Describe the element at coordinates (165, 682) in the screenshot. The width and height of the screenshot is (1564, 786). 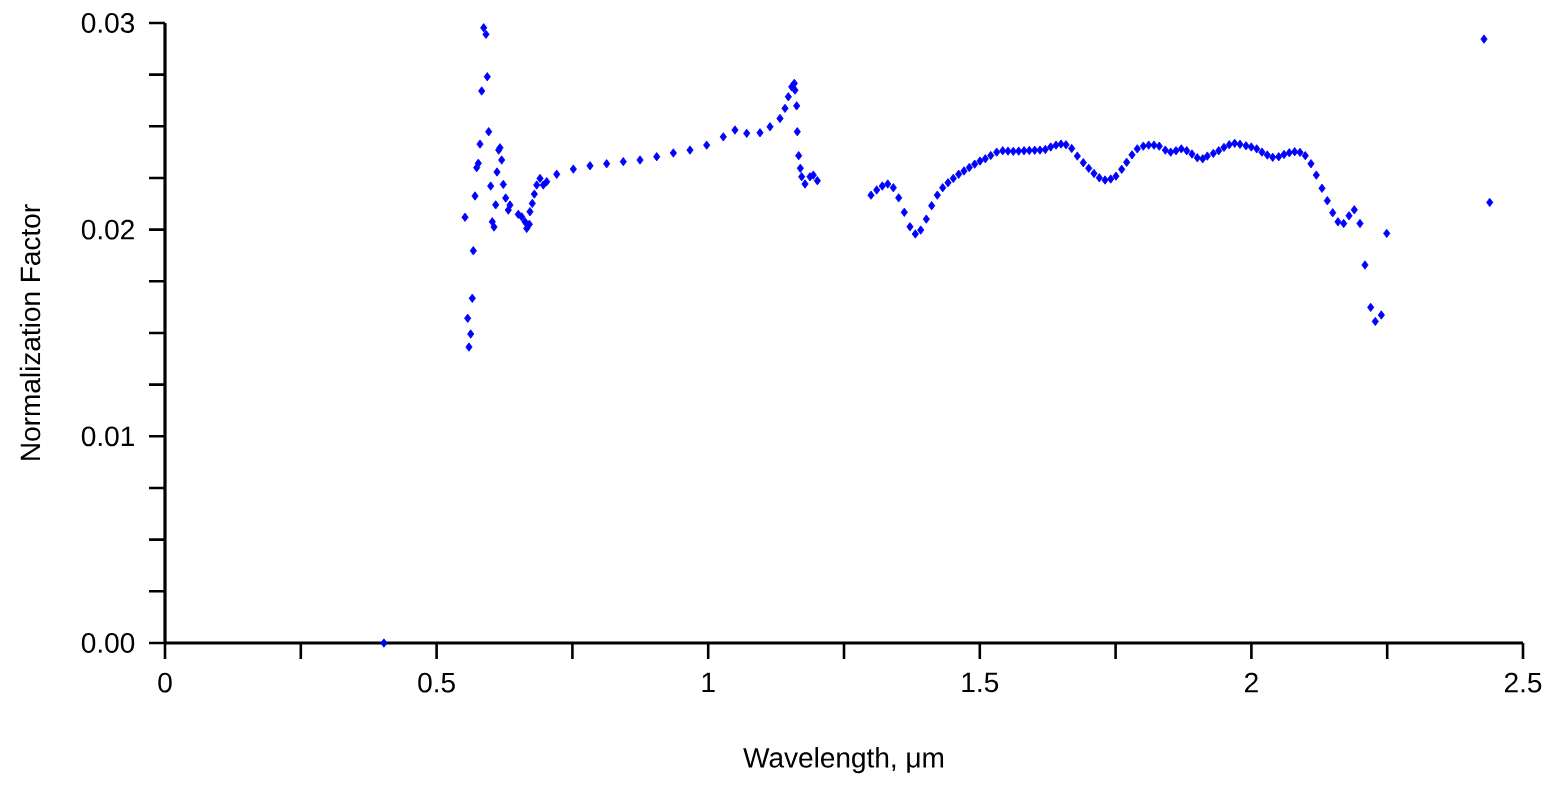
I see `x-tick-label: 0` at that location.